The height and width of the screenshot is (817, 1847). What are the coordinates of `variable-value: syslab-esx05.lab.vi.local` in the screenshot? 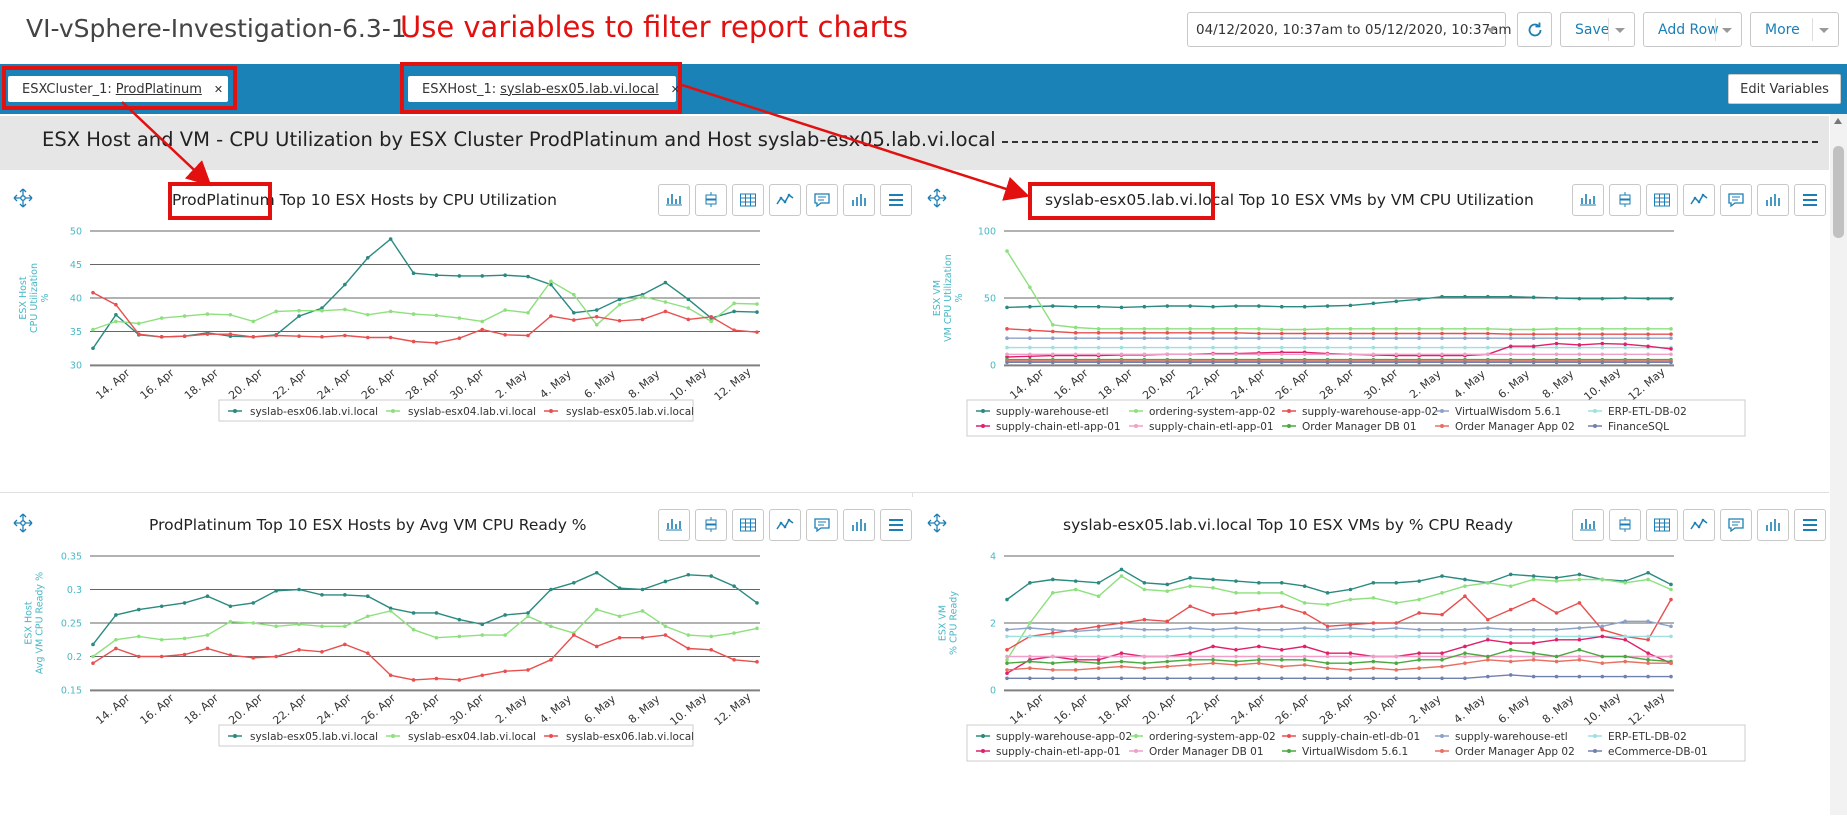 It's located at (579, 89).